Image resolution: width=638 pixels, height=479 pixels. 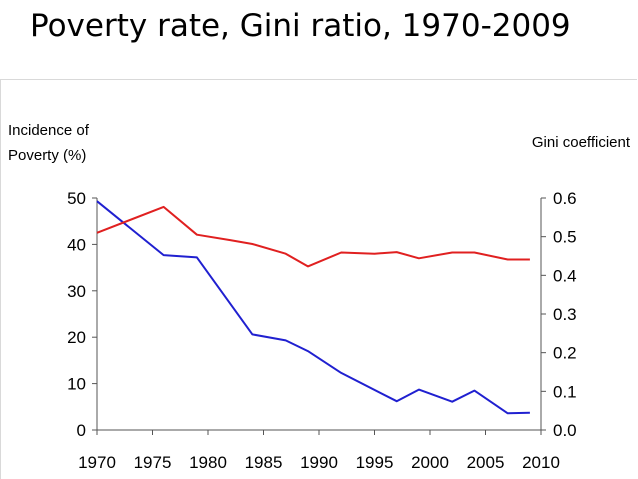 I want to click on x-tick-label: 1975, so click(x=153, y=462).